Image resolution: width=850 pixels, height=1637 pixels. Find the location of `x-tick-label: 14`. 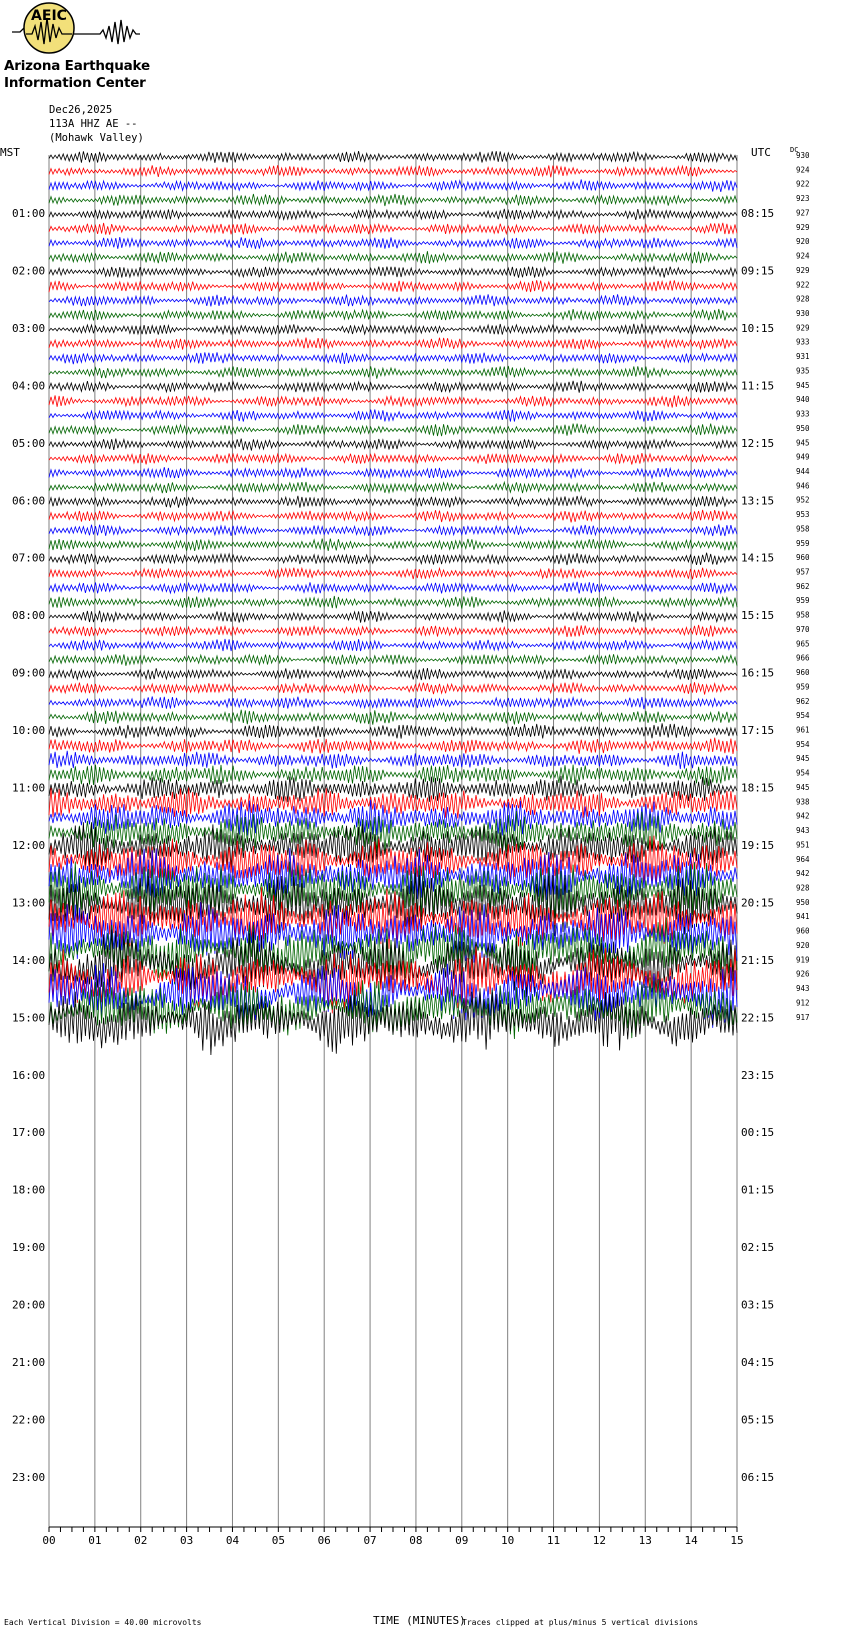

x-tick-label: 14 is located at coordinates (692, 1540).